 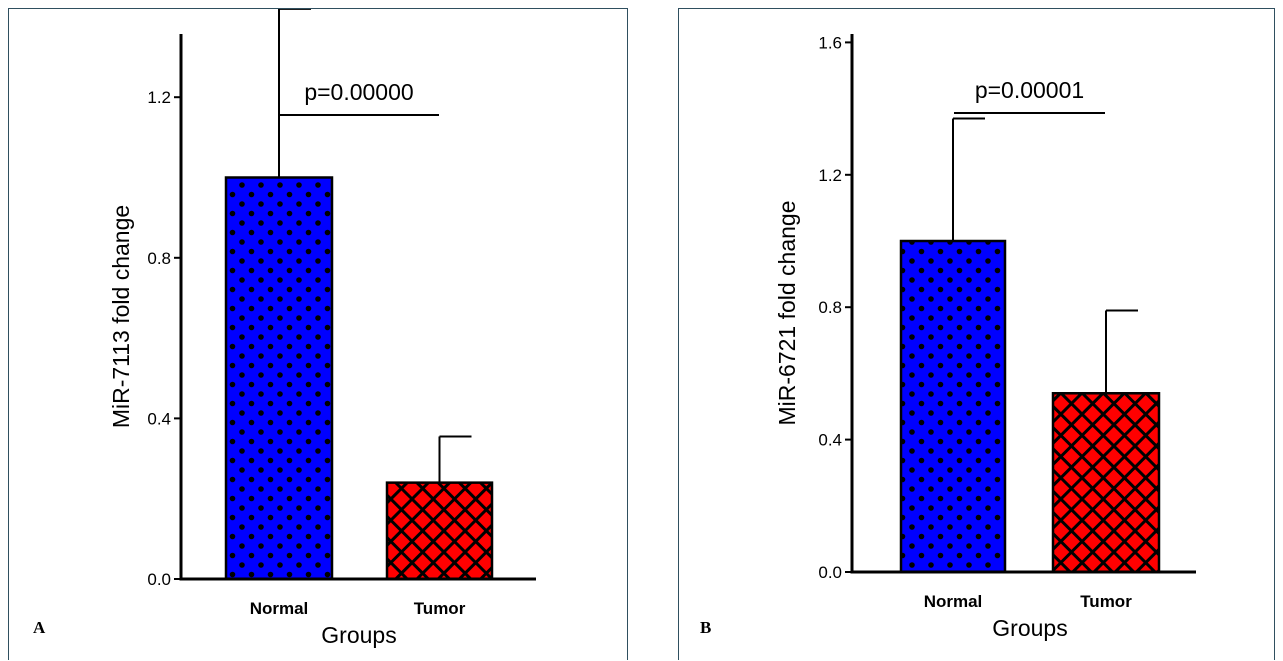 I want to click on y-tick-label: 1.6, so click(x=830, y=42).